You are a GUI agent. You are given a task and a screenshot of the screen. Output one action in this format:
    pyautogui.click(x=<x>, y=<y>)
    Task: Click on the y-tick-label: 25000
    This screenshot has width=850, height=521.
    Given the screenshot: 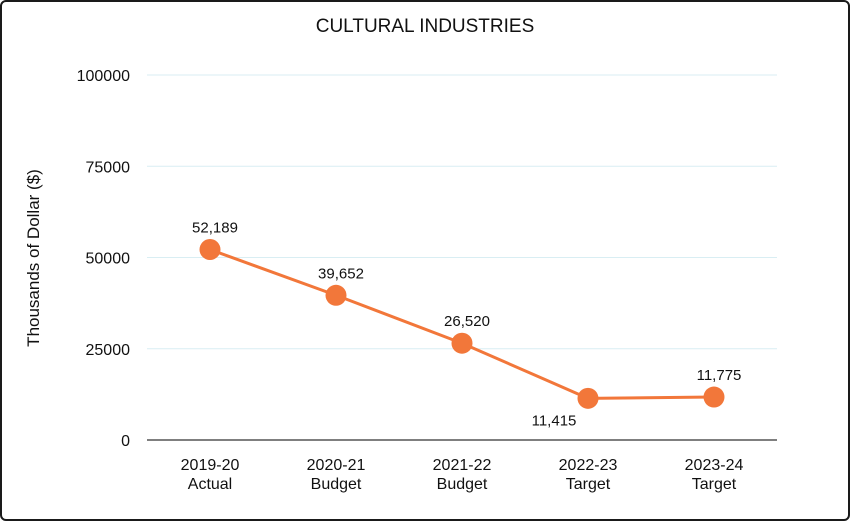 What is the action you would take?
    pyautogui.click(x=108, y=350)
    